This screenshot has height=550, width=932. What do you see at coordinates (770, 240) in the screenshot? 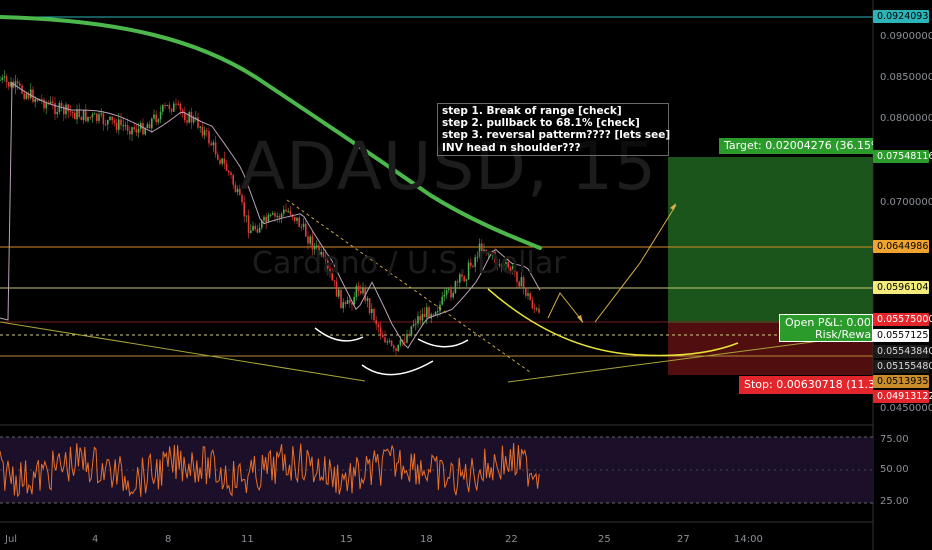
I see `target-zone` at bounding box center [770, 240].